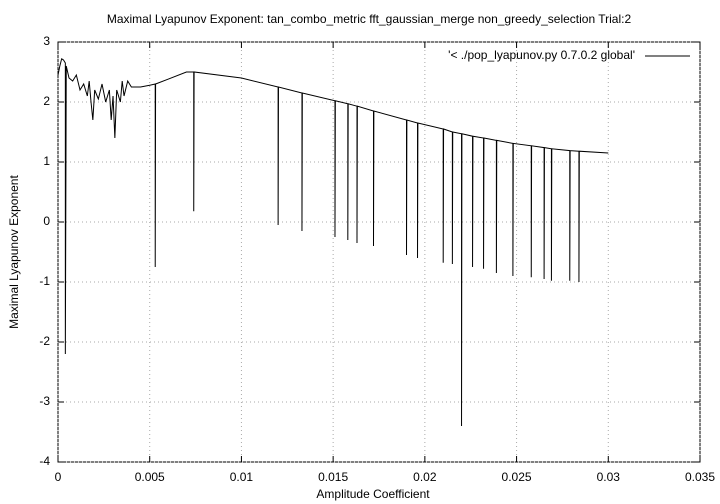  What do you see at coordinates (700, 477) in the screenshot?
I see `x-tick-label: 0.035` at bounding box center [700, 477].